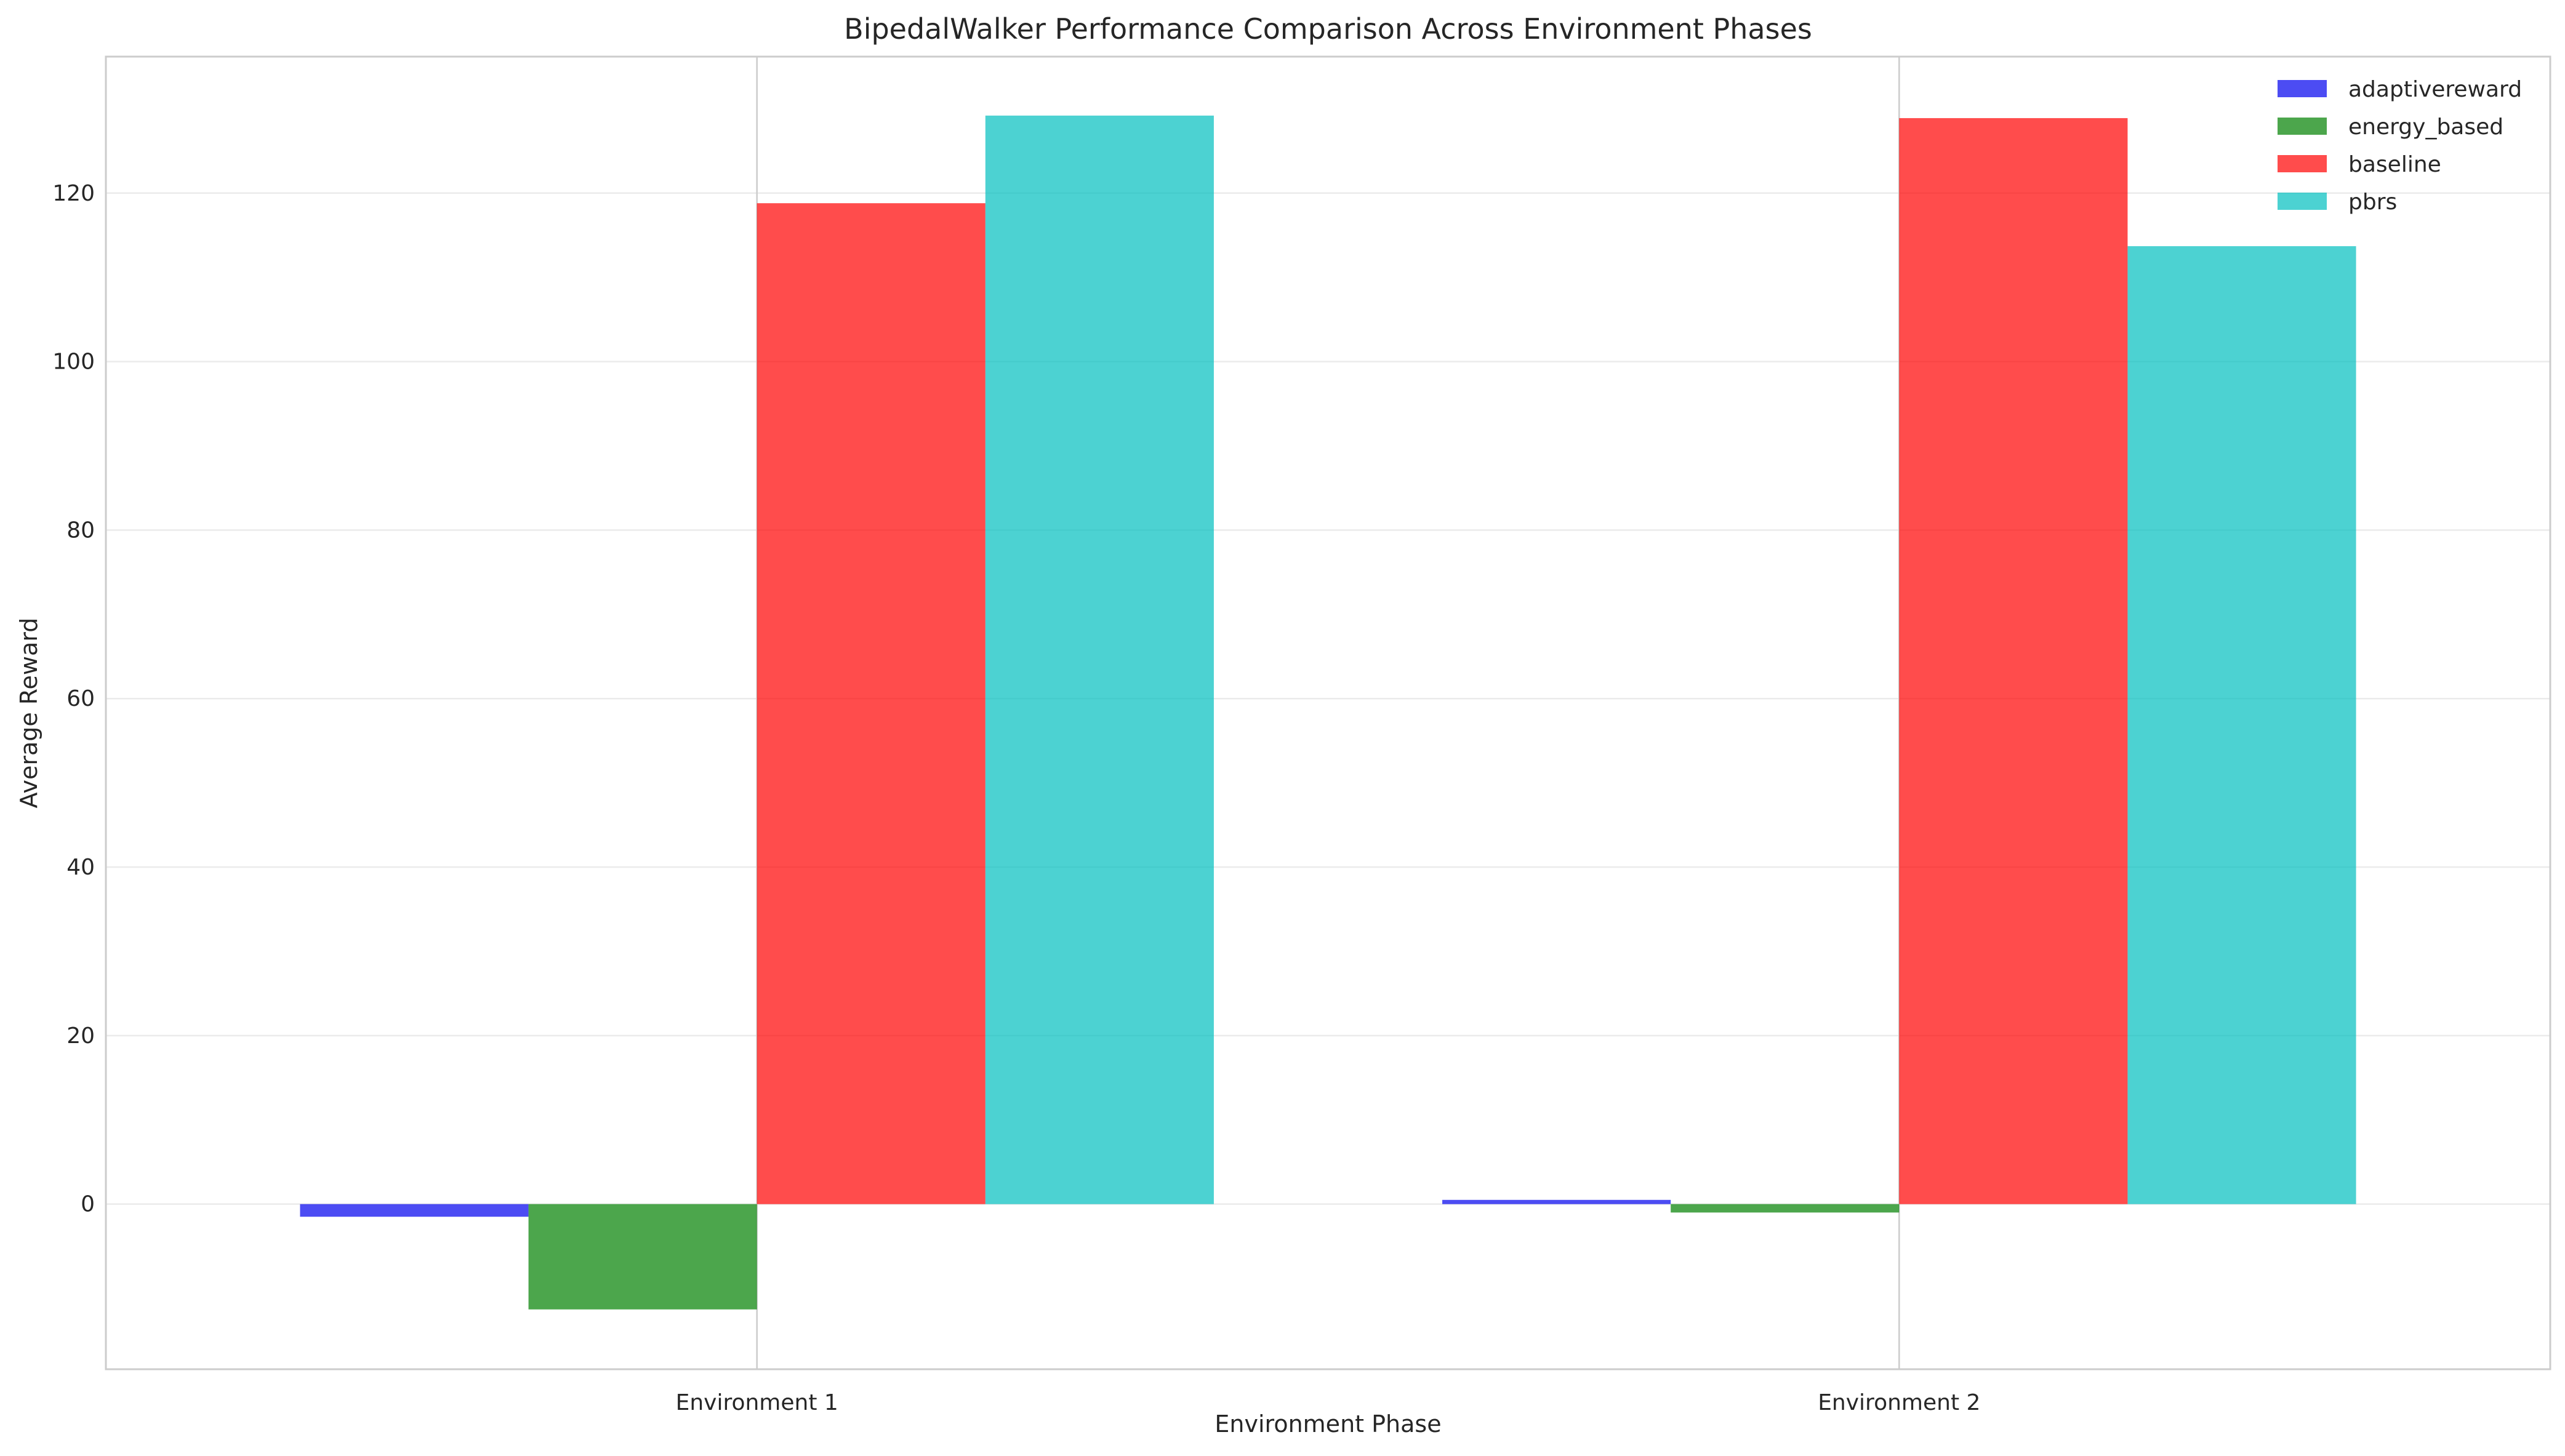  What do you see at coordinates (2302, 163) in the screenshot?
I see `legend-swatch-baseline` at bounding box center [2302, 163].